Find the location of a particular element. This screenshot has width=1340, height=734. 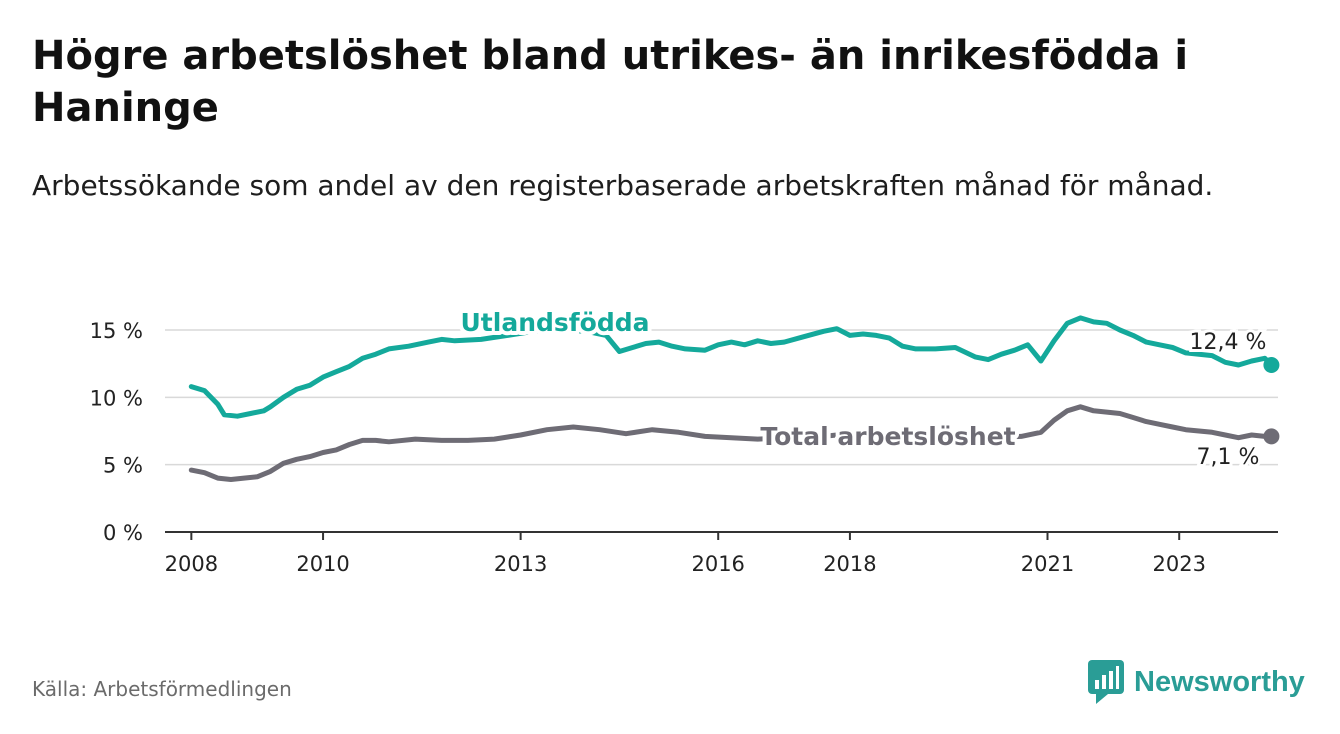

x-tick-label: 2021 is located at coordinates (1047, 564).